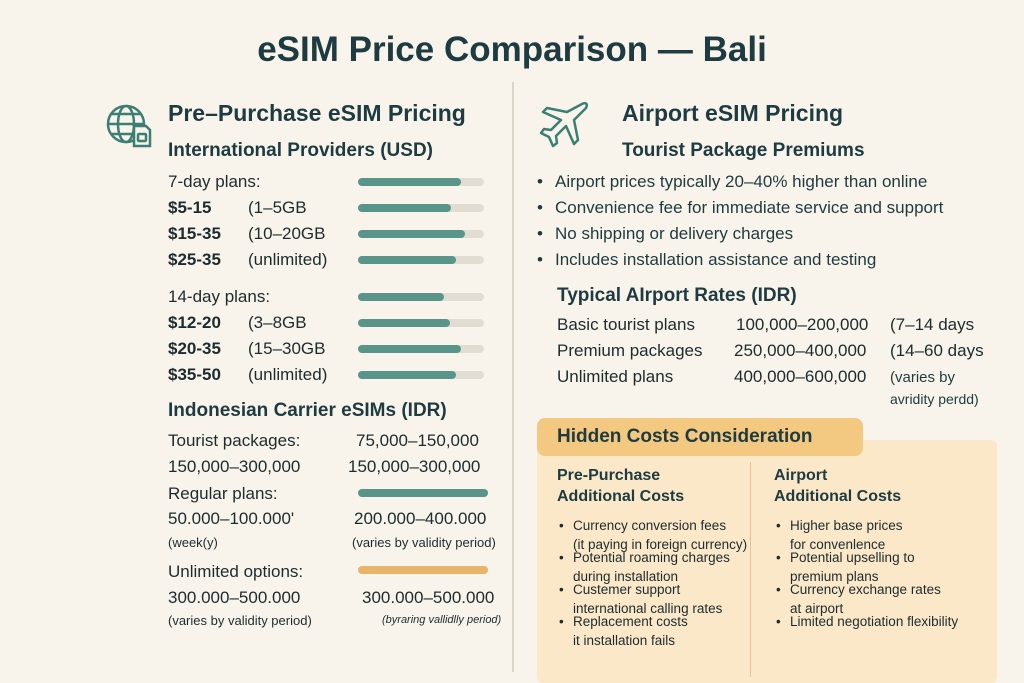 This screenshot has height=683, width=1024. I want to click on tourist-value: 75,000–150,000, so click(417, 440).